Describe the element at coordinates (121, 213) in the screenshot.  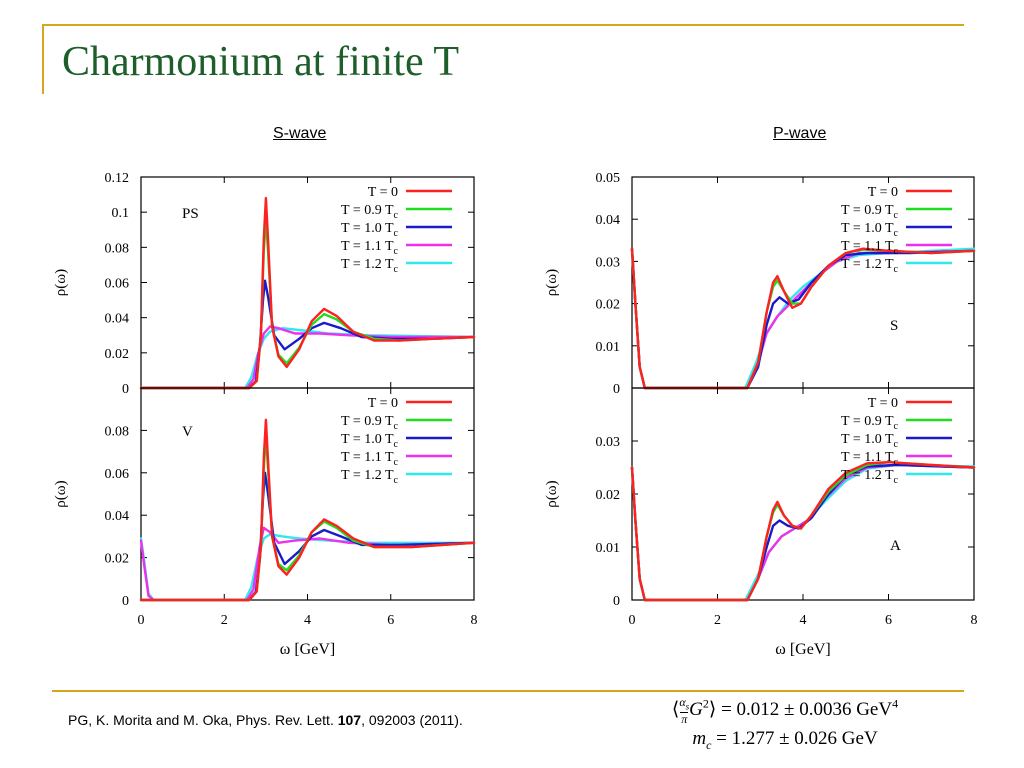
I see `y-tick-label: 0.1` at that location.